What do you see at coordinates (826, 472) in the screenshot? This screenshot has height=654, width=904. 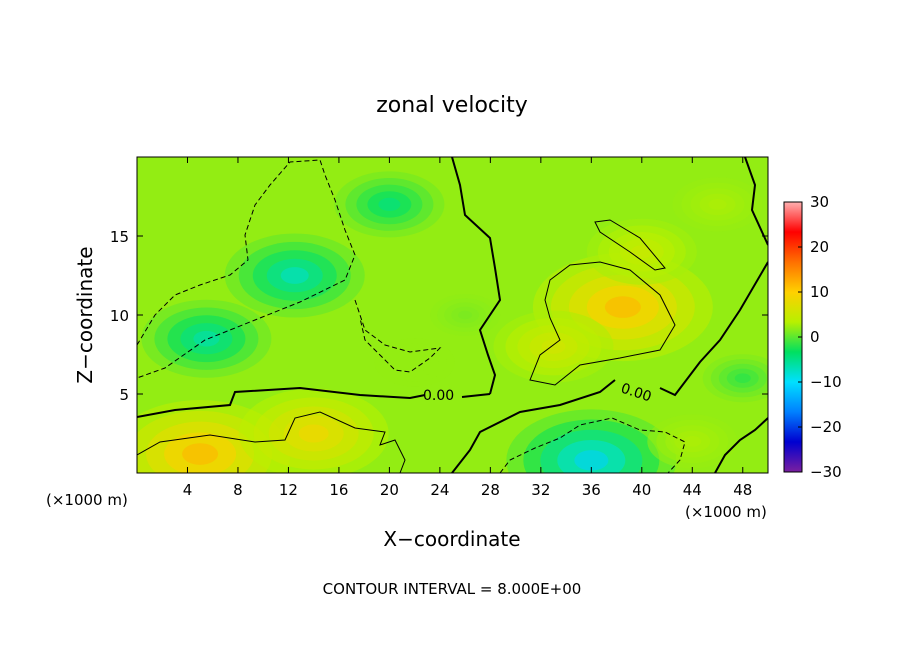 I see `colorbar-tick-label-6: −30` at bounding box center [826, 472].